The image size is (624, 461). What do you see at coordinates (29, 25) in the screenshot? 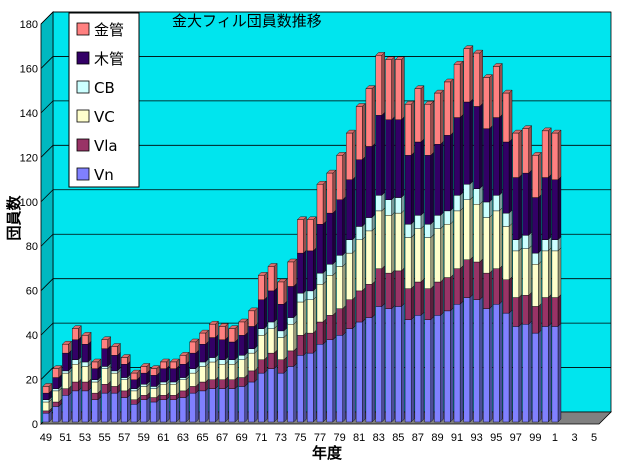
I see `y-tick-label: 180` at bounding box center [29, 25].